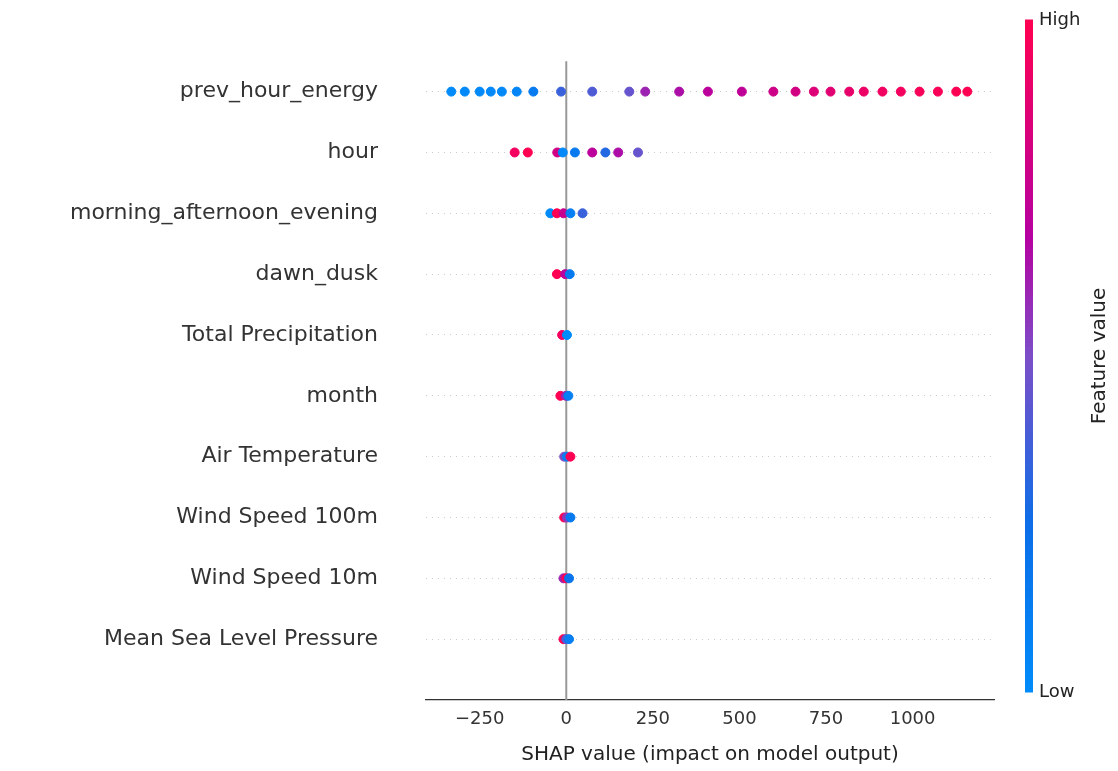  Describe the element at coordinates (342, 394) in the screenshot. I see `y-tick-label: month` at that location.